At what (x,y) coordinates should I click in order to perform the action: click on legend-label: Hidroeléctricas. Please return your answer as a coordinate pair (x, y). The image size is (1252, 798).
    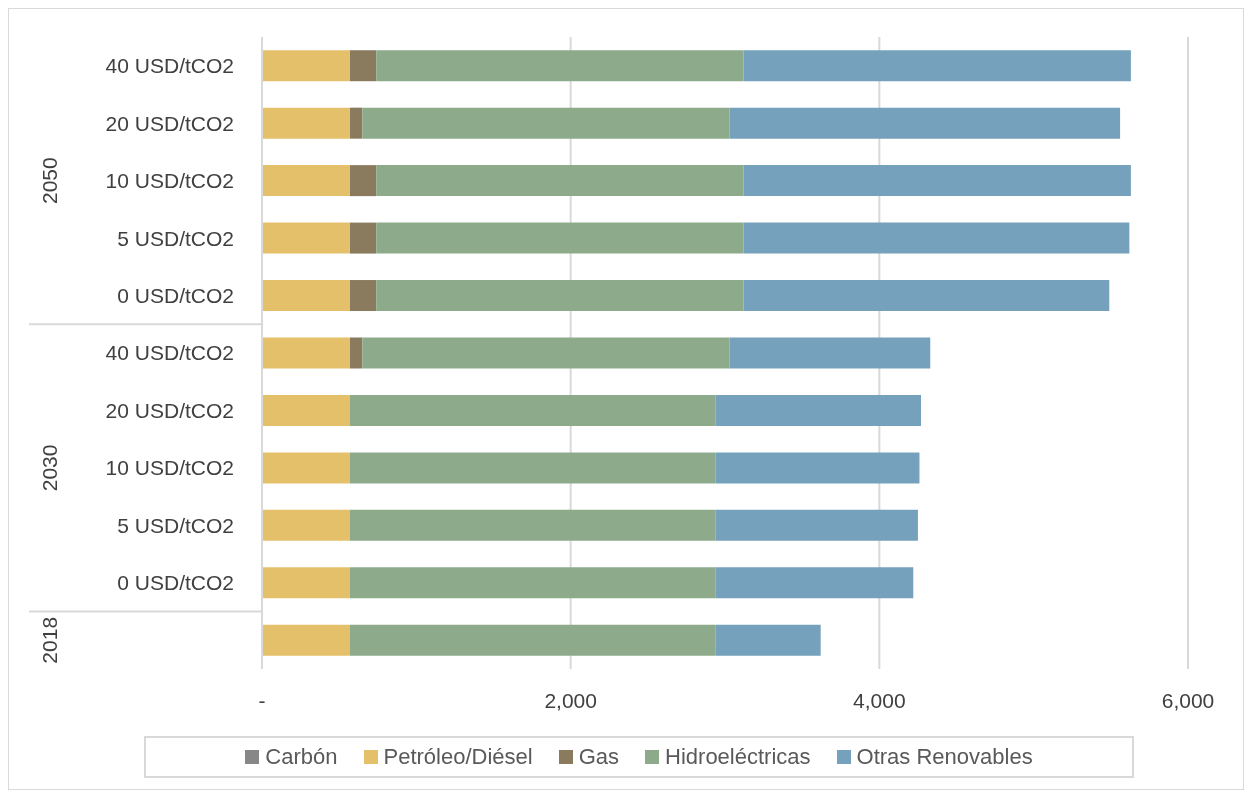
    Looking at the image, I should click on (738, 757).